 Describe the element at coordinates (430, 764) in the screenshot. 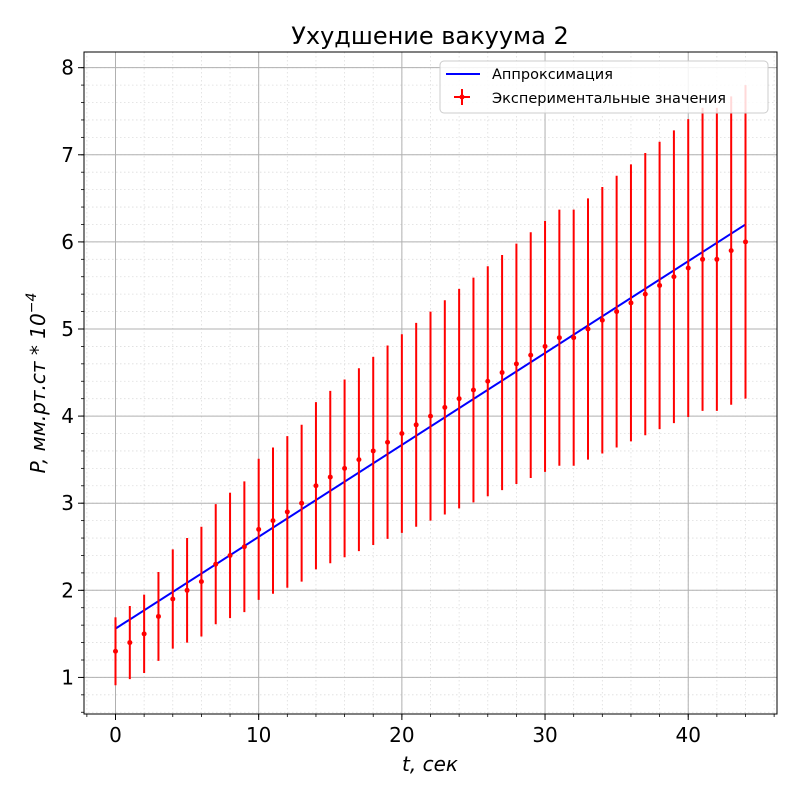

I see `x-axis-label: t, сек` at that location.